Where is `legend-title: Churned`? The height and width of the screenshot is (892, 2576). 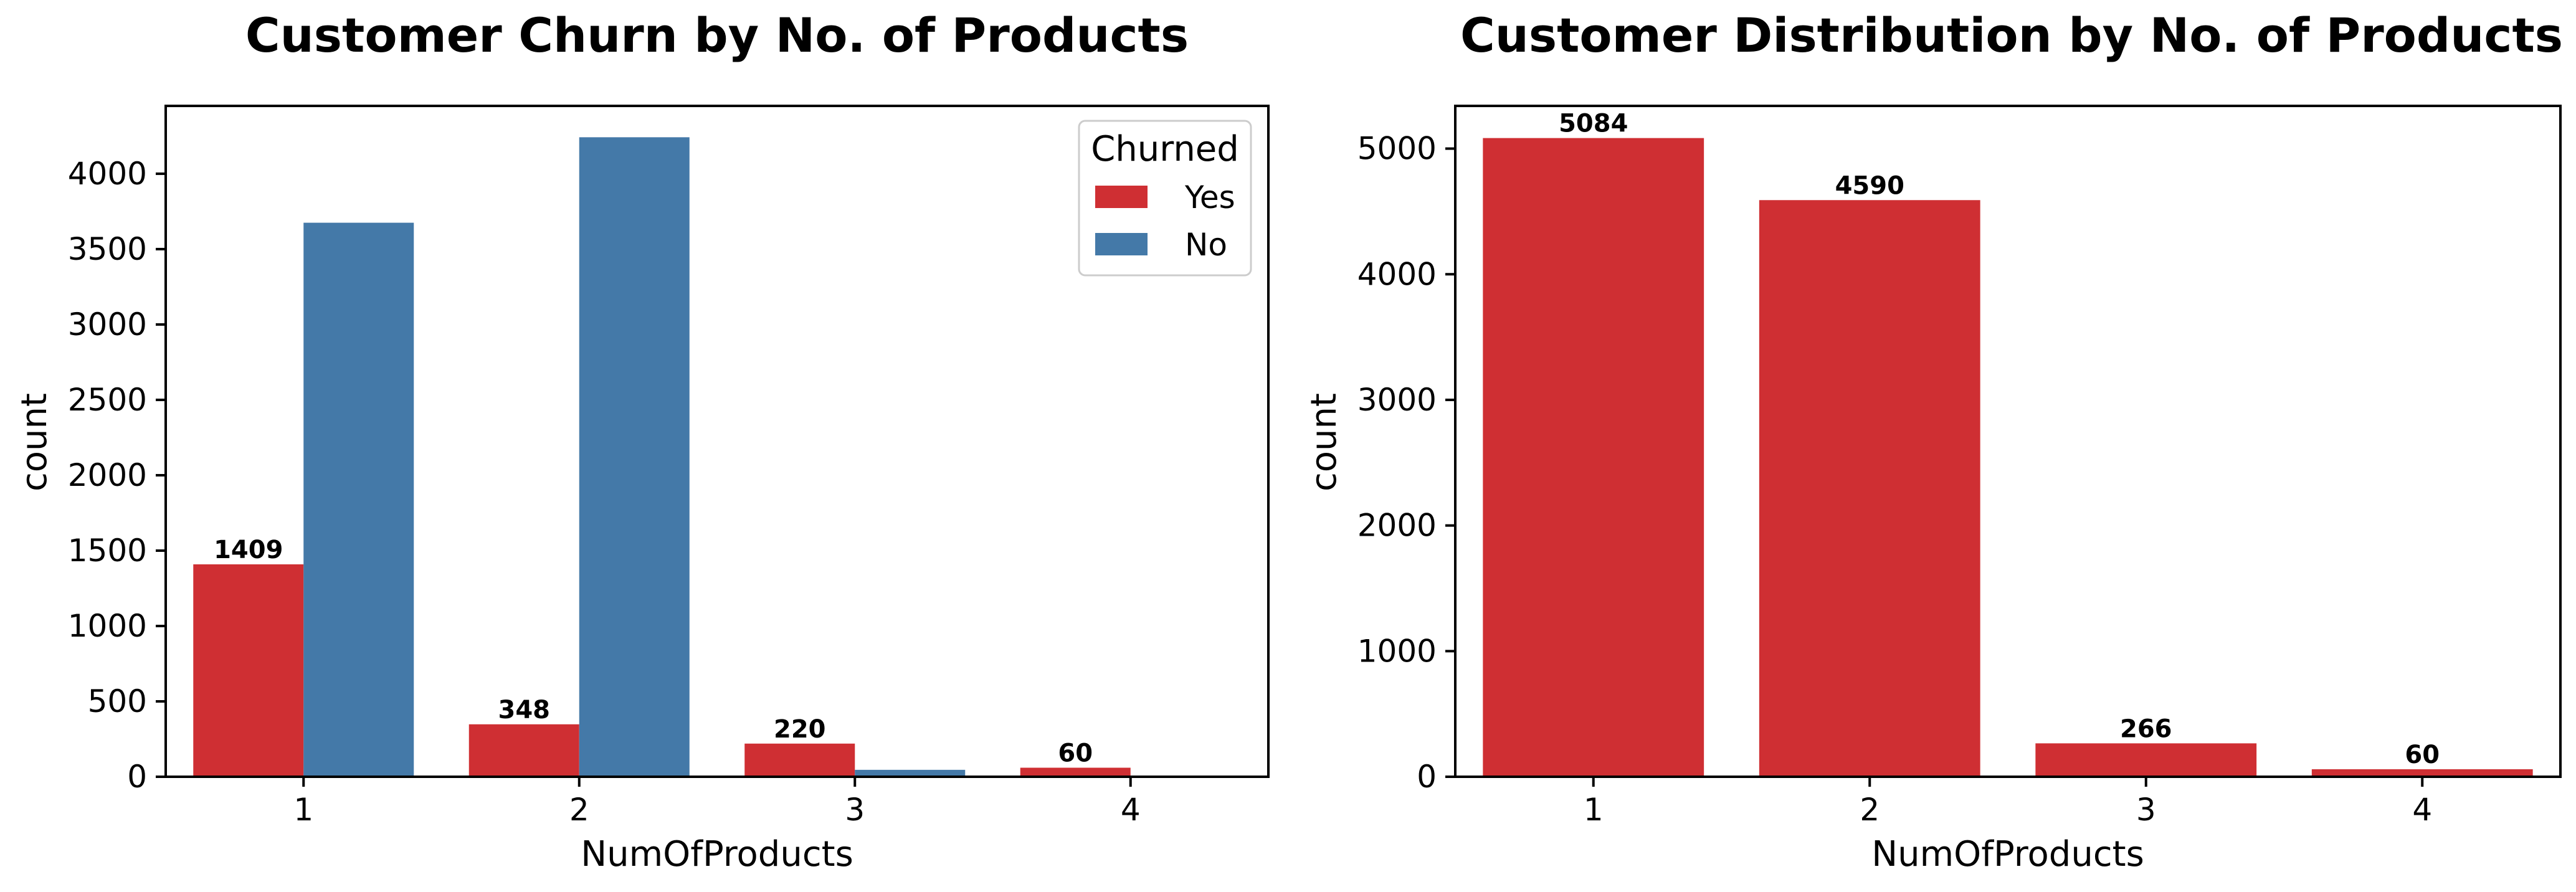 legend-title: Churned is located at coordinates (1165, 149).